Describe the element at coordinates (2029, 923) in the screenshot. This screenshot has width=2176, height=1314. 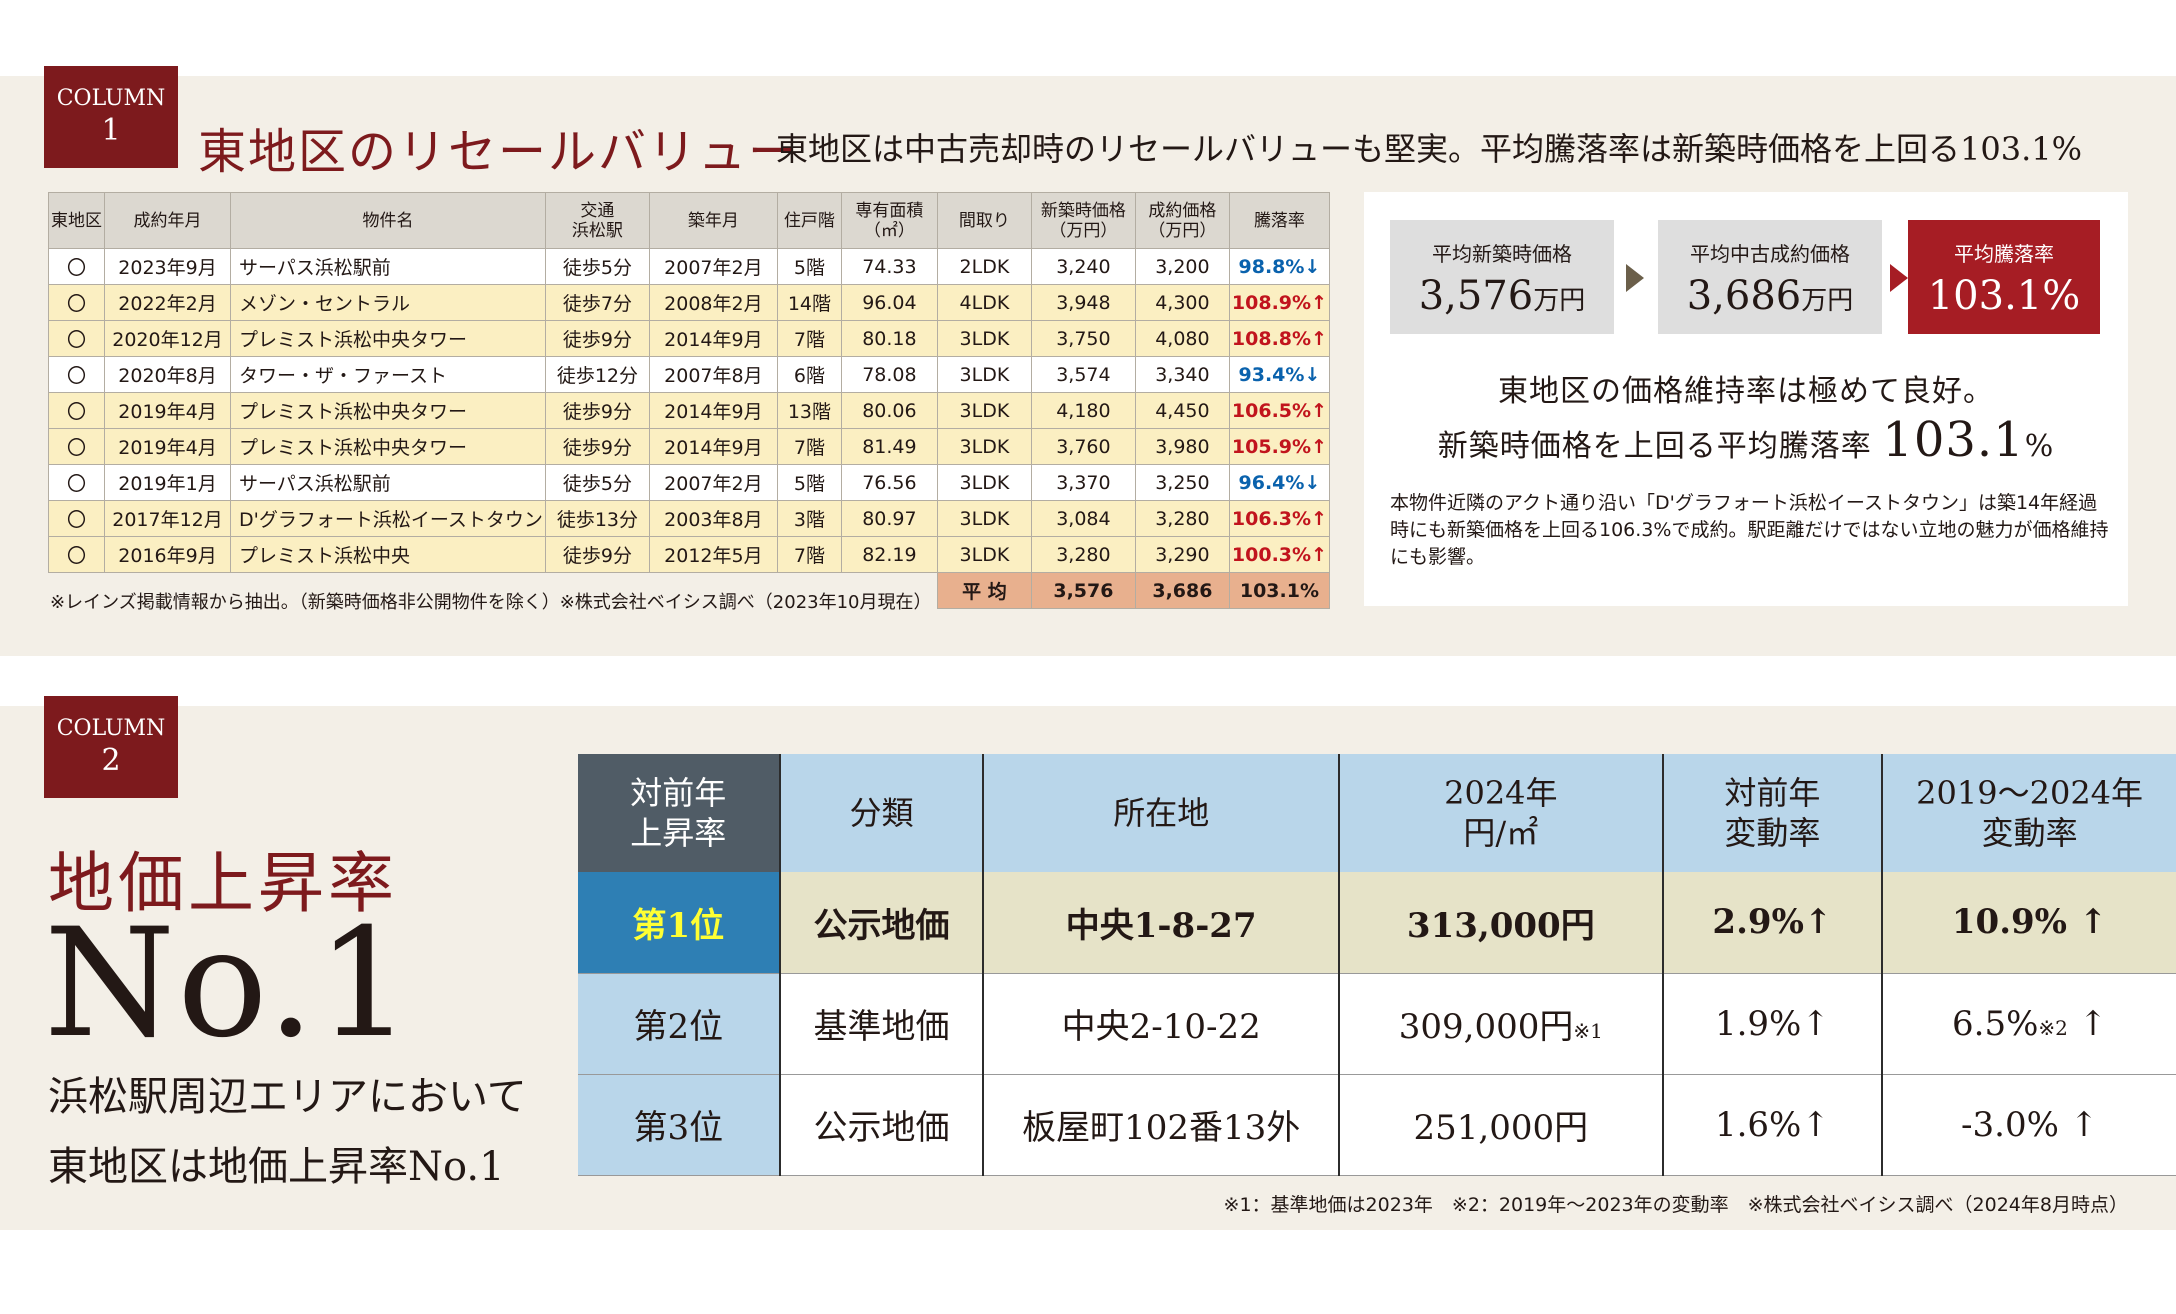
I see `ranking-five-year: 10.9% ↑` at that location.